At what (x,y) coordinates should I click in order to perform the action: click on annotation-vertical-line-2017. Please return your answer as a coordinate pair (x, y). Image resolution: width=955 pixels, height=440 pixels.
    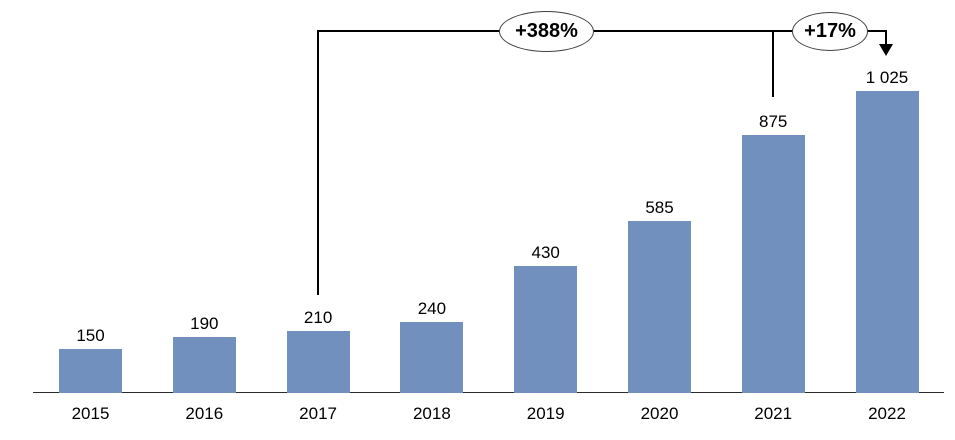
    Looking at the image, I should click on (318, 162).